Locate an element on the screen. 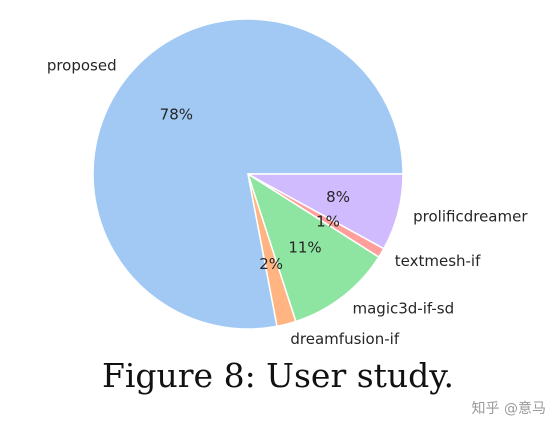  pie-percent-label-dreamfusion-if: 2% is located at coordinates (271, 264).